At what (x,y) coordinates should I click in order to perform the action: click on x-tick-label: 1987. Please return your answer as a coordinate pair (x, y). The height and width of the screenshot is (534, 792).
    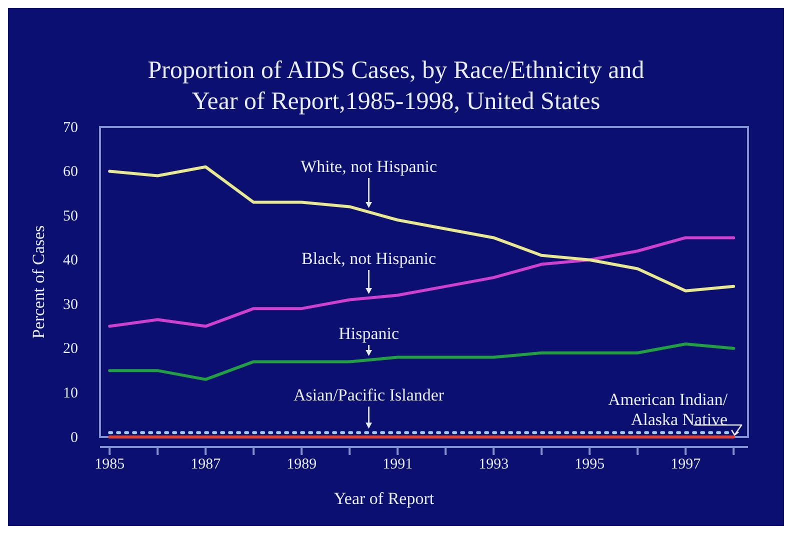
    Looking at the image, I should click on (206, 464).